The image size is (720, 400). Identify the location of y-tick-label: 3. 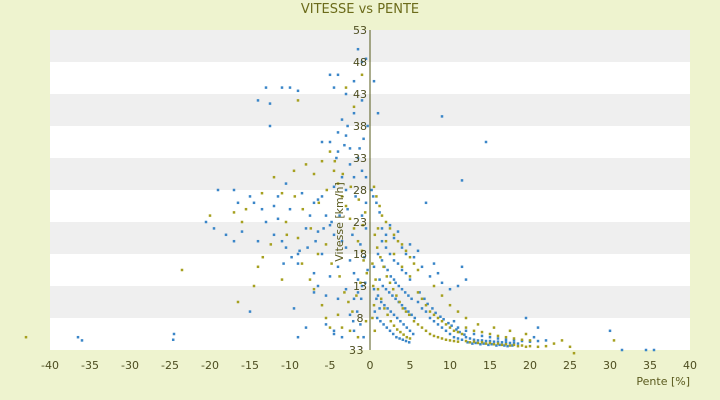
(360, 350).